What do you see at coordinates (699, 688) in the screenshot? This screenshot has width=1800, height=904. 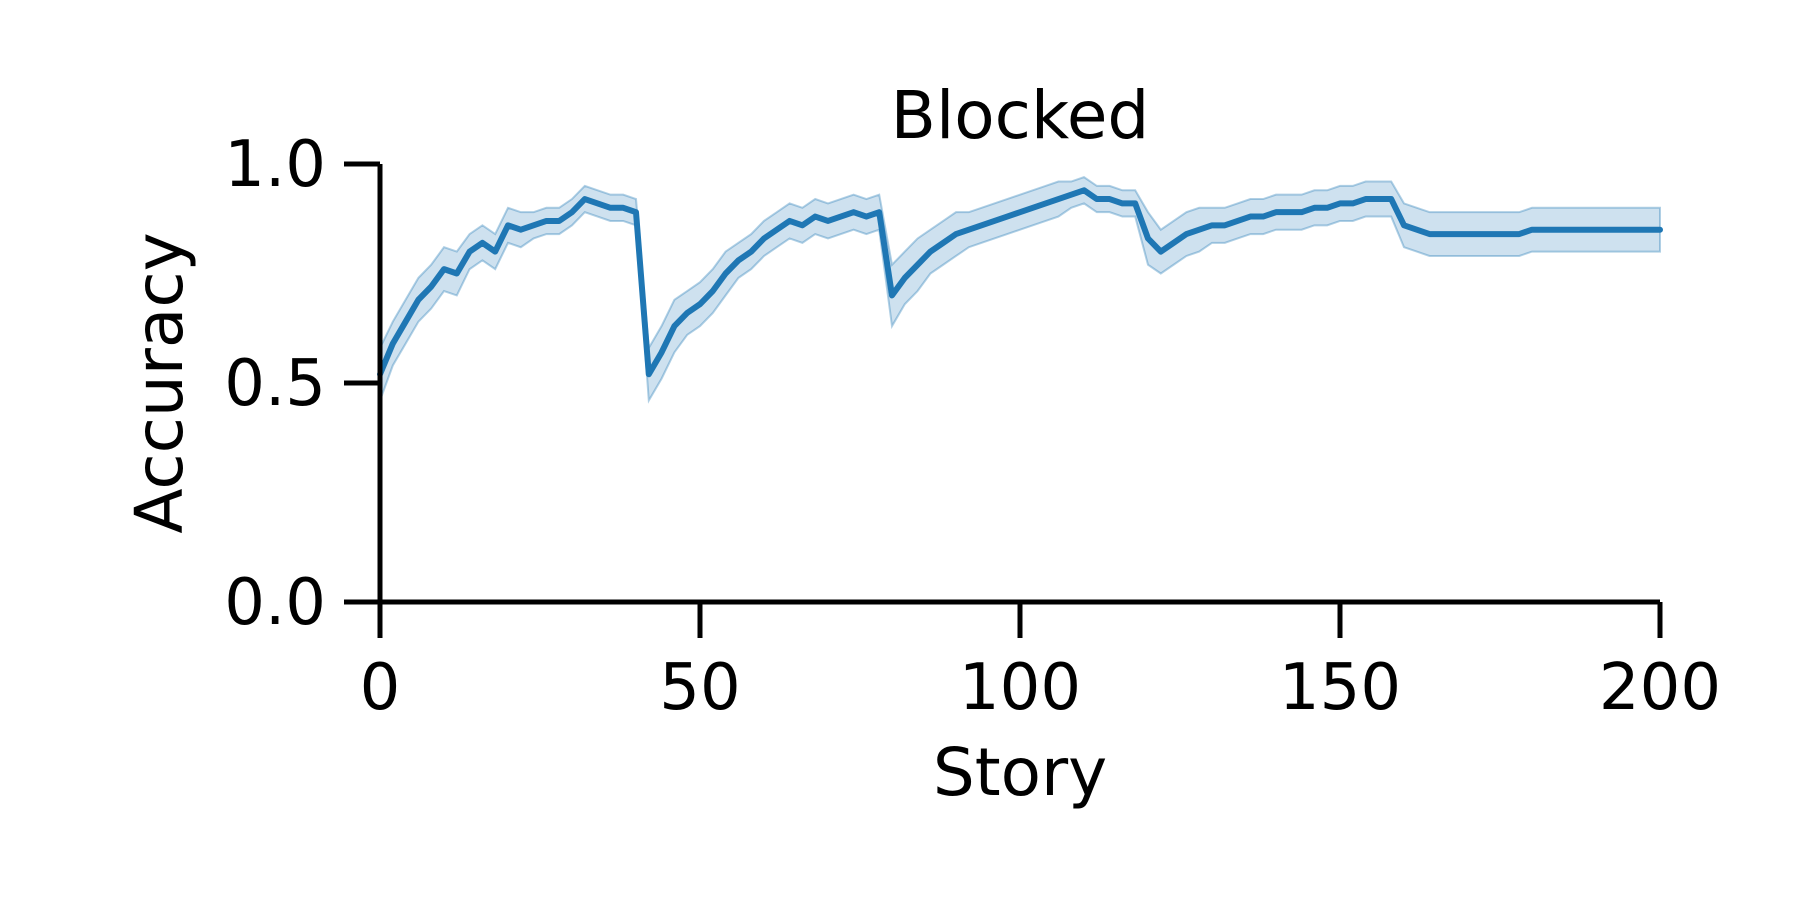 I see `x-tick-label: 50` at bounding box center [699, 688].